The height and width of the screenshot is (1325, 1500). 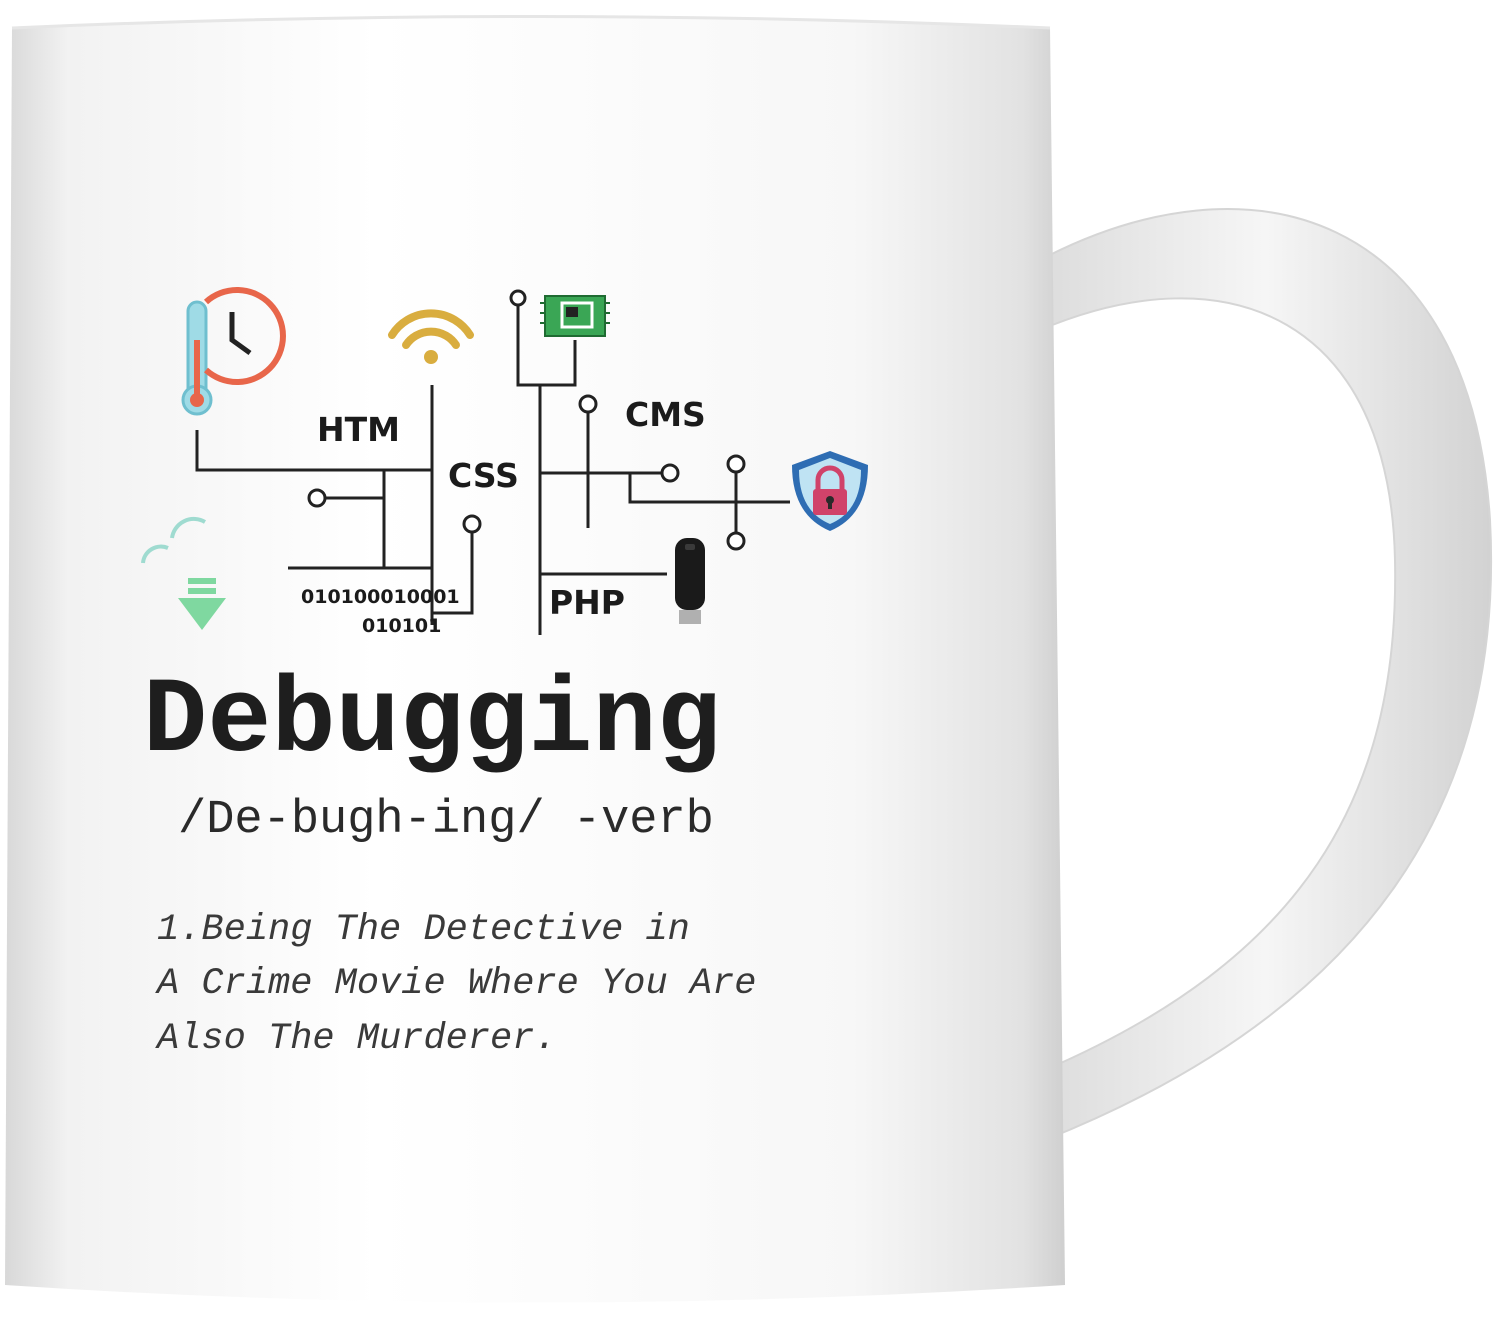 What do you see at coordinates (665, 414) in the screenshot?
I see `label-cms: CMS` at bounding box center [665, 414].